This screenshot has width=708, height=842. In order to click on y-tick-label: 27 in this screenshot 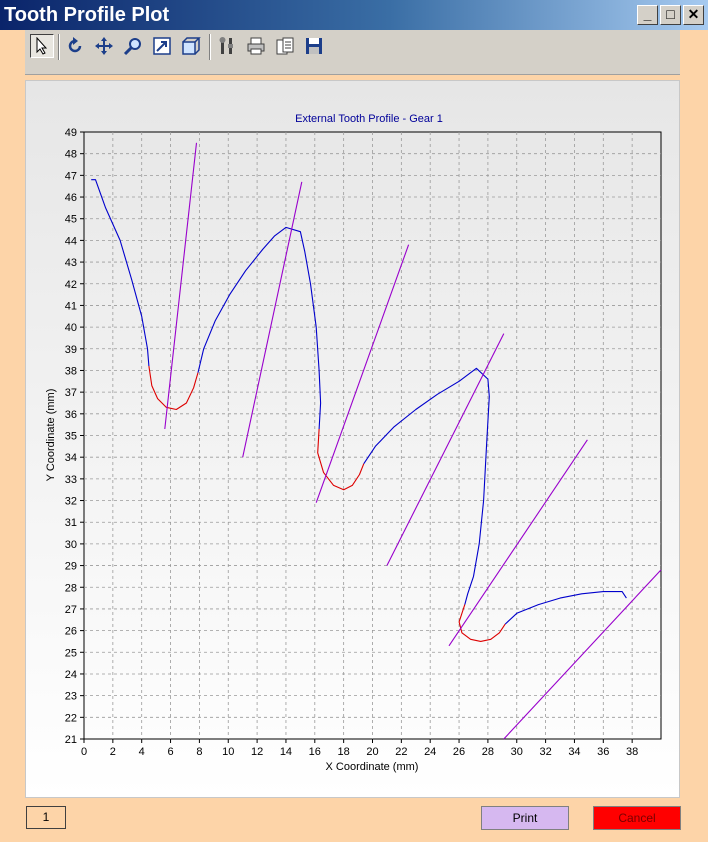, I will do `click(71, 610)`.